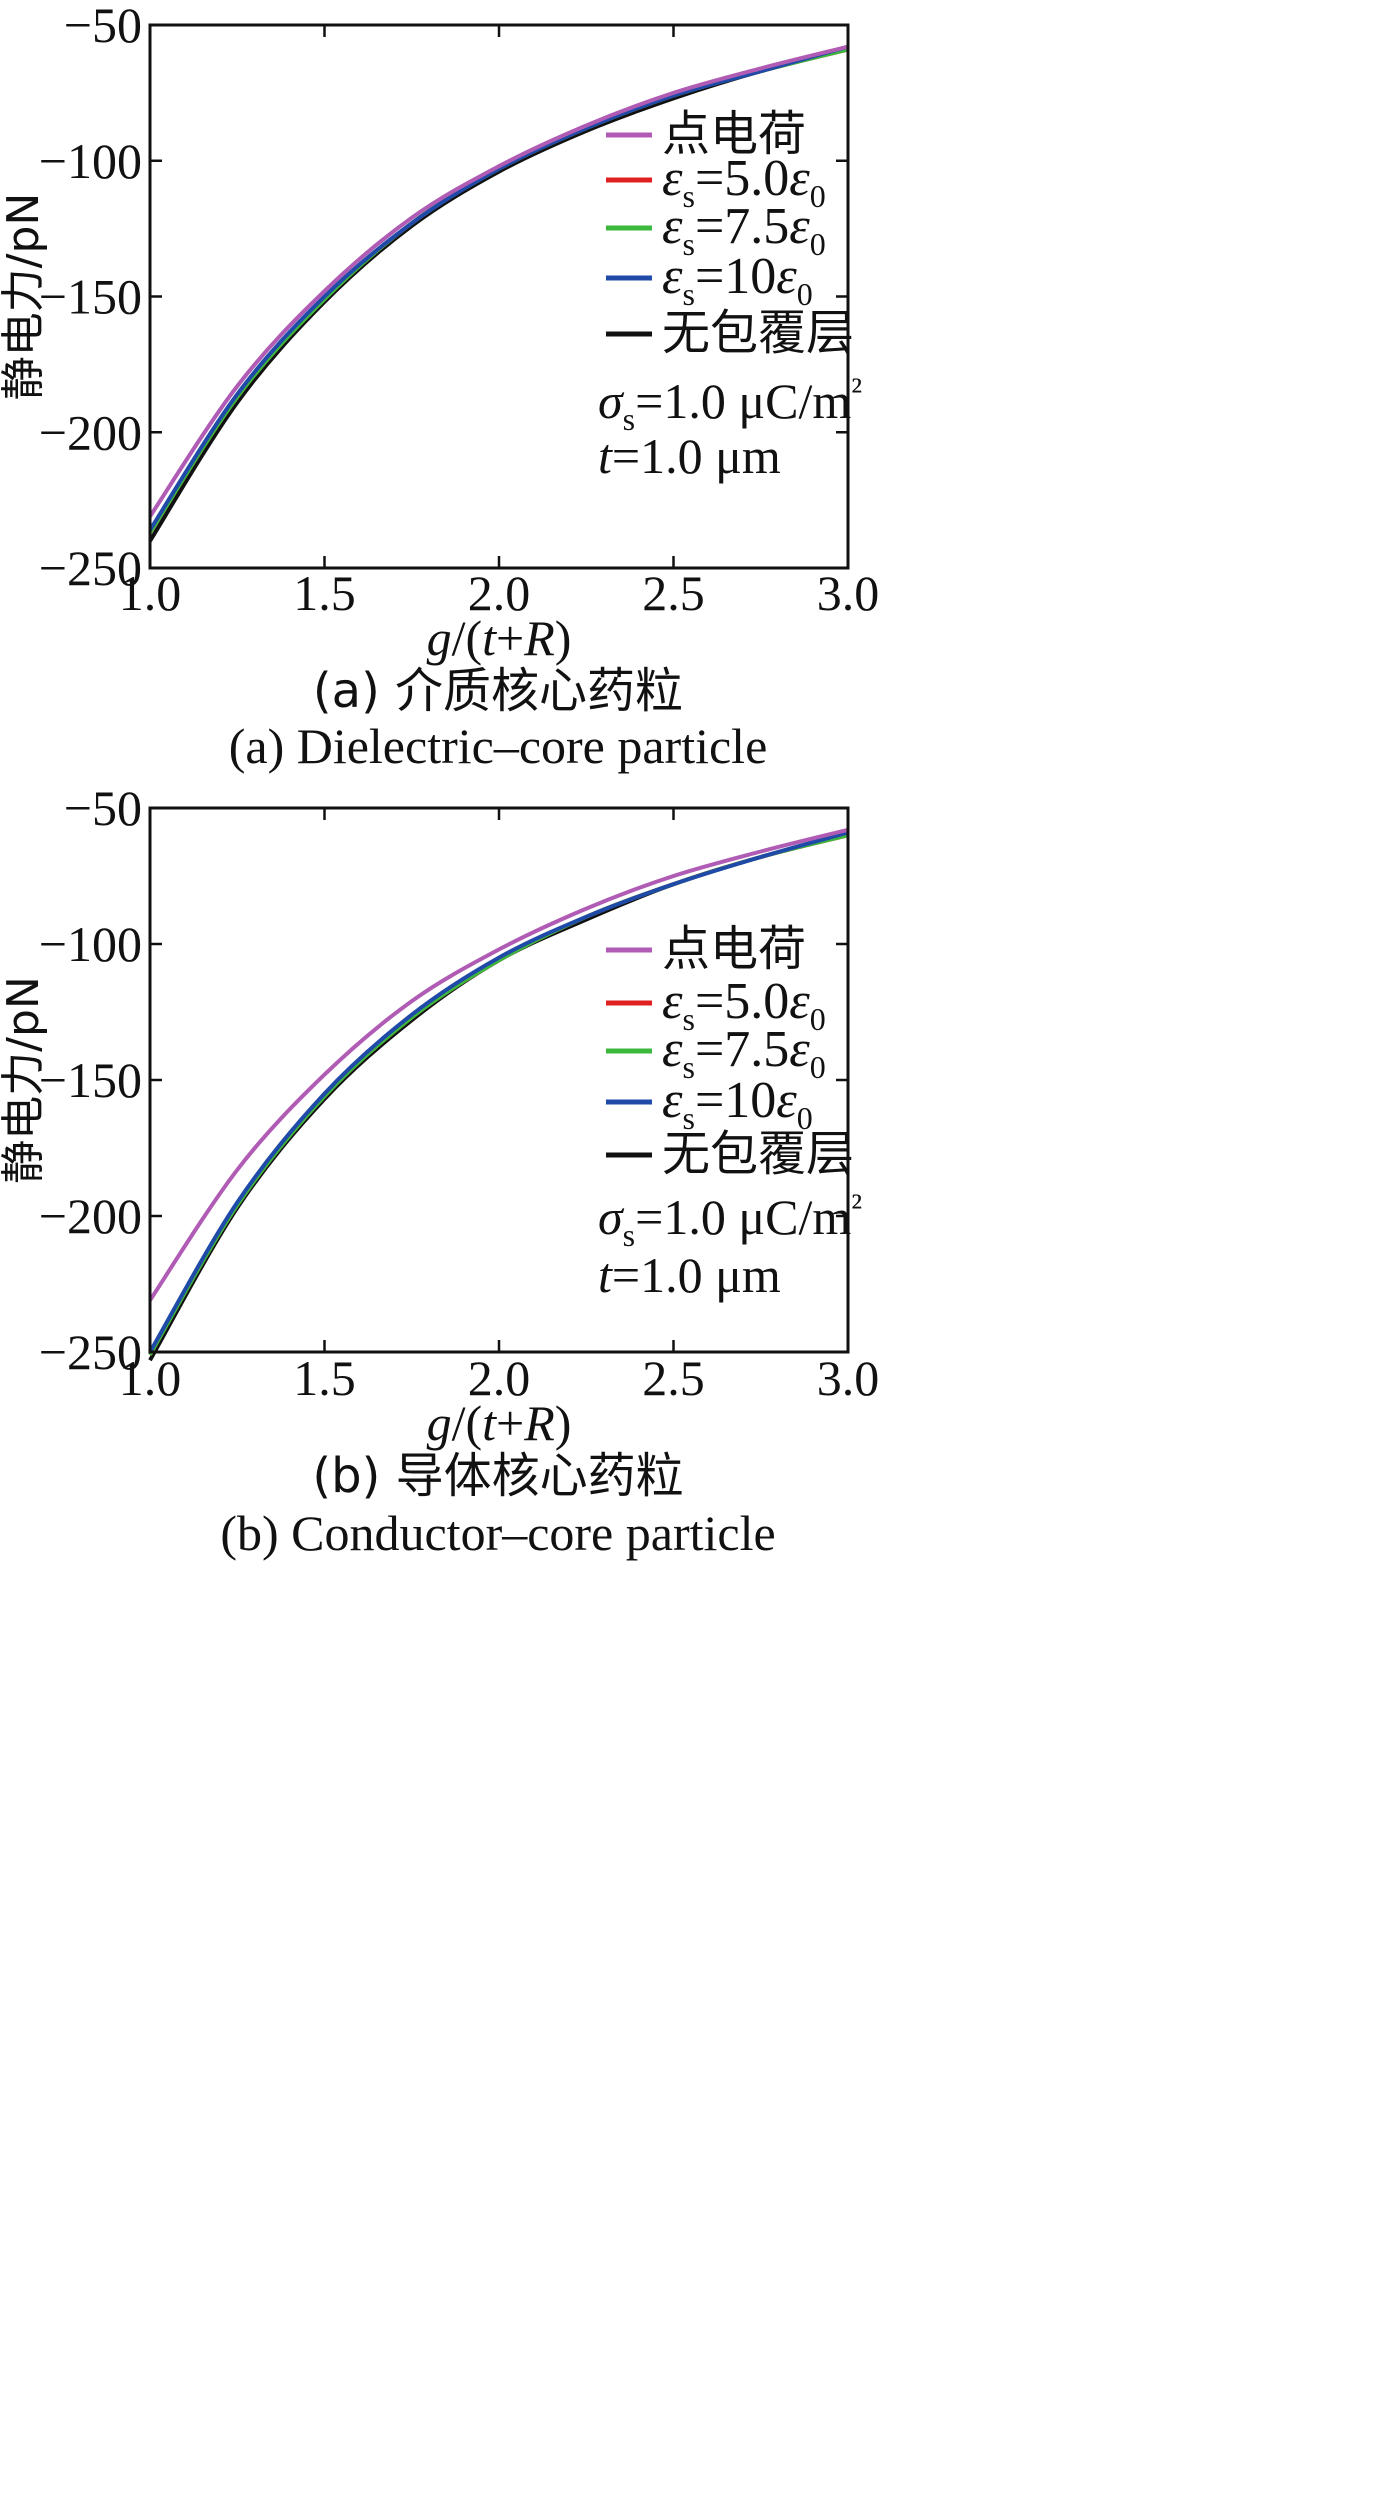 This screenshot has width=1396, height=2496. I want to click on caption-english: (a) Dielectric–core particle, so click(498, 746).